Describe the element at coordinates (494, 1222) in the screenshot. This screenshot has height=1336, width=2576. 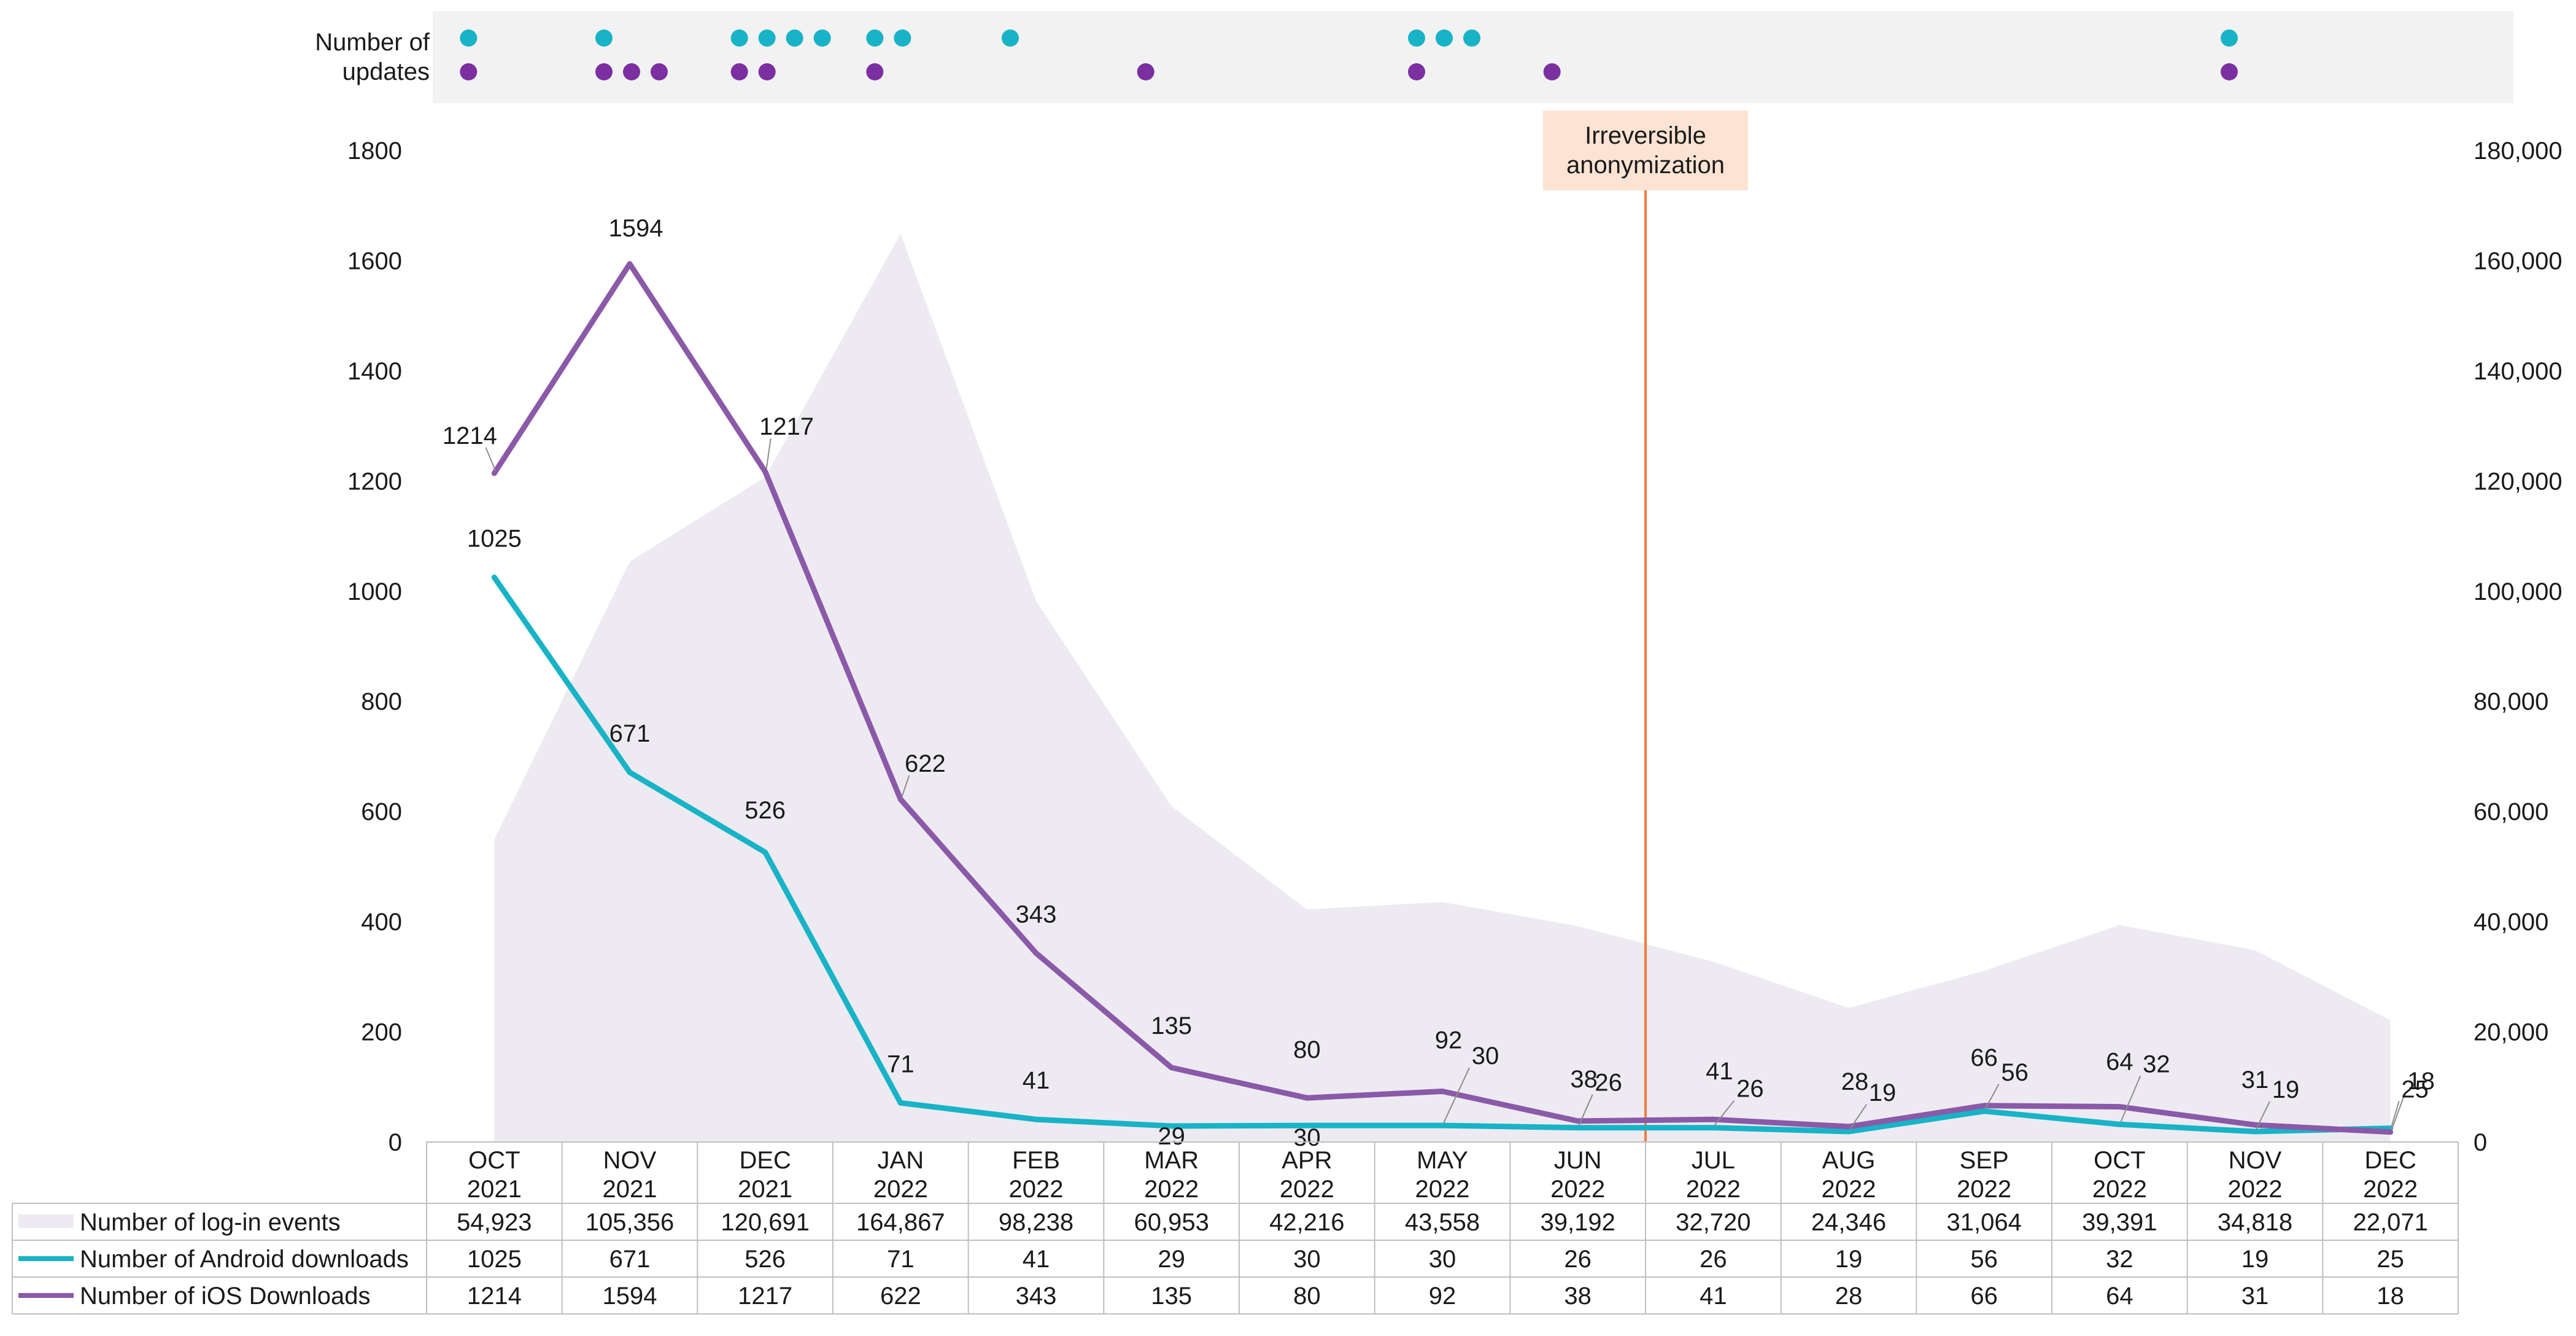
I see `login-events-table-value: 54,923` at that location.